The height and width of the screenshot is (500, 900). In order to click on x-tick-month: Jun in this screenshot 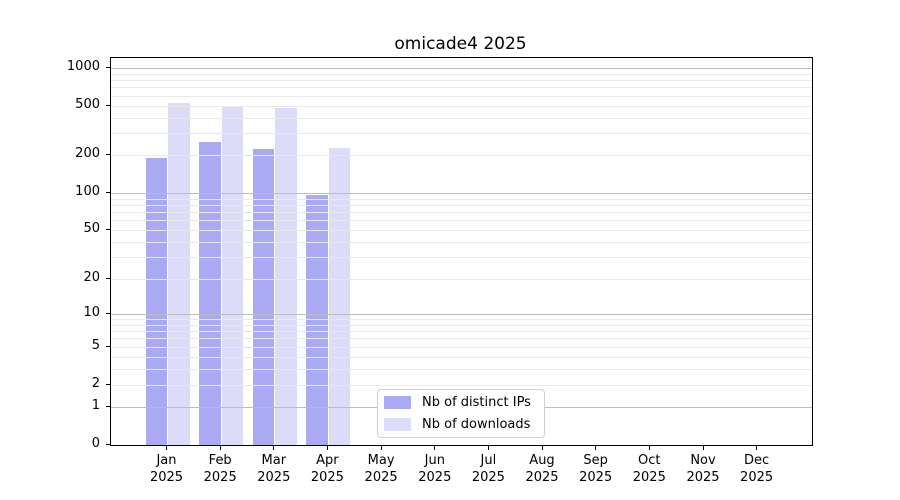, I will do `click(434, 460)`.